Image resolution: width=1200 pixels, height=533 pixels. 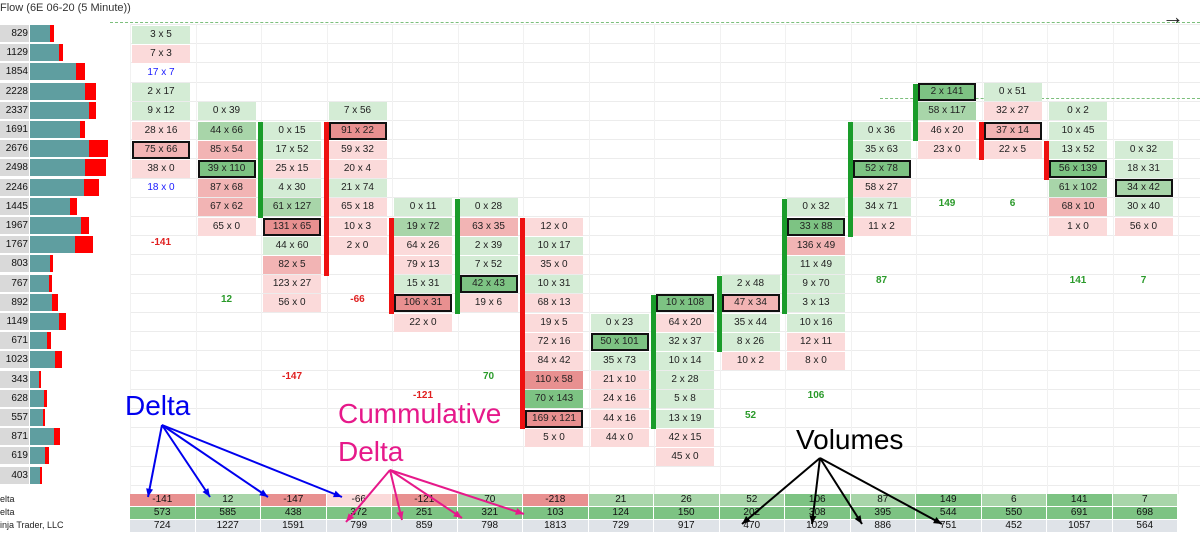 What do you see at coordinates (423, 207) in the screenshot?
I see `footprint-cell: 0 x 11` at bounding box center [423, 207].